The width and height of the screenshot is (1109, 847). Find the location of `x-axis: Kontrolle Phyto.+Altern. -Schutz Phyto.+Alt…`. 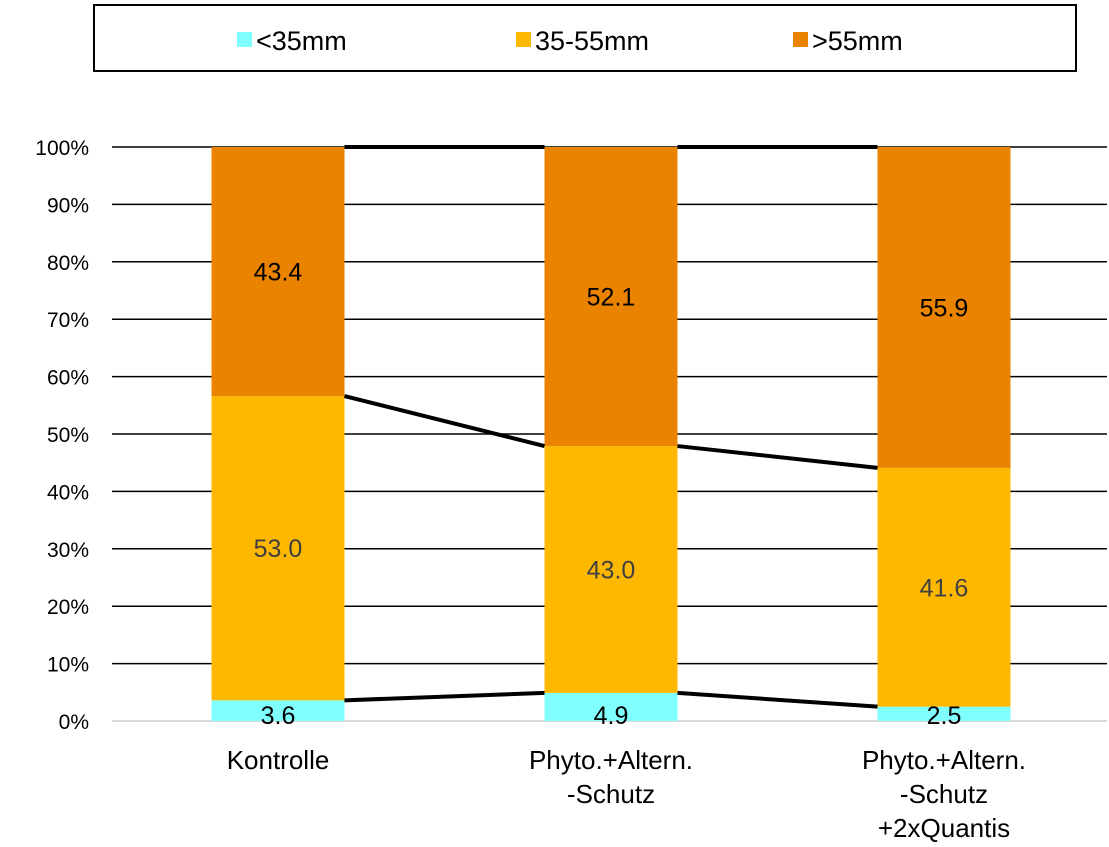

x-axis: Kontrolle Phyto.+Altern. -Schutz Phyto.+Alt… is located at coordinates (626, 794).